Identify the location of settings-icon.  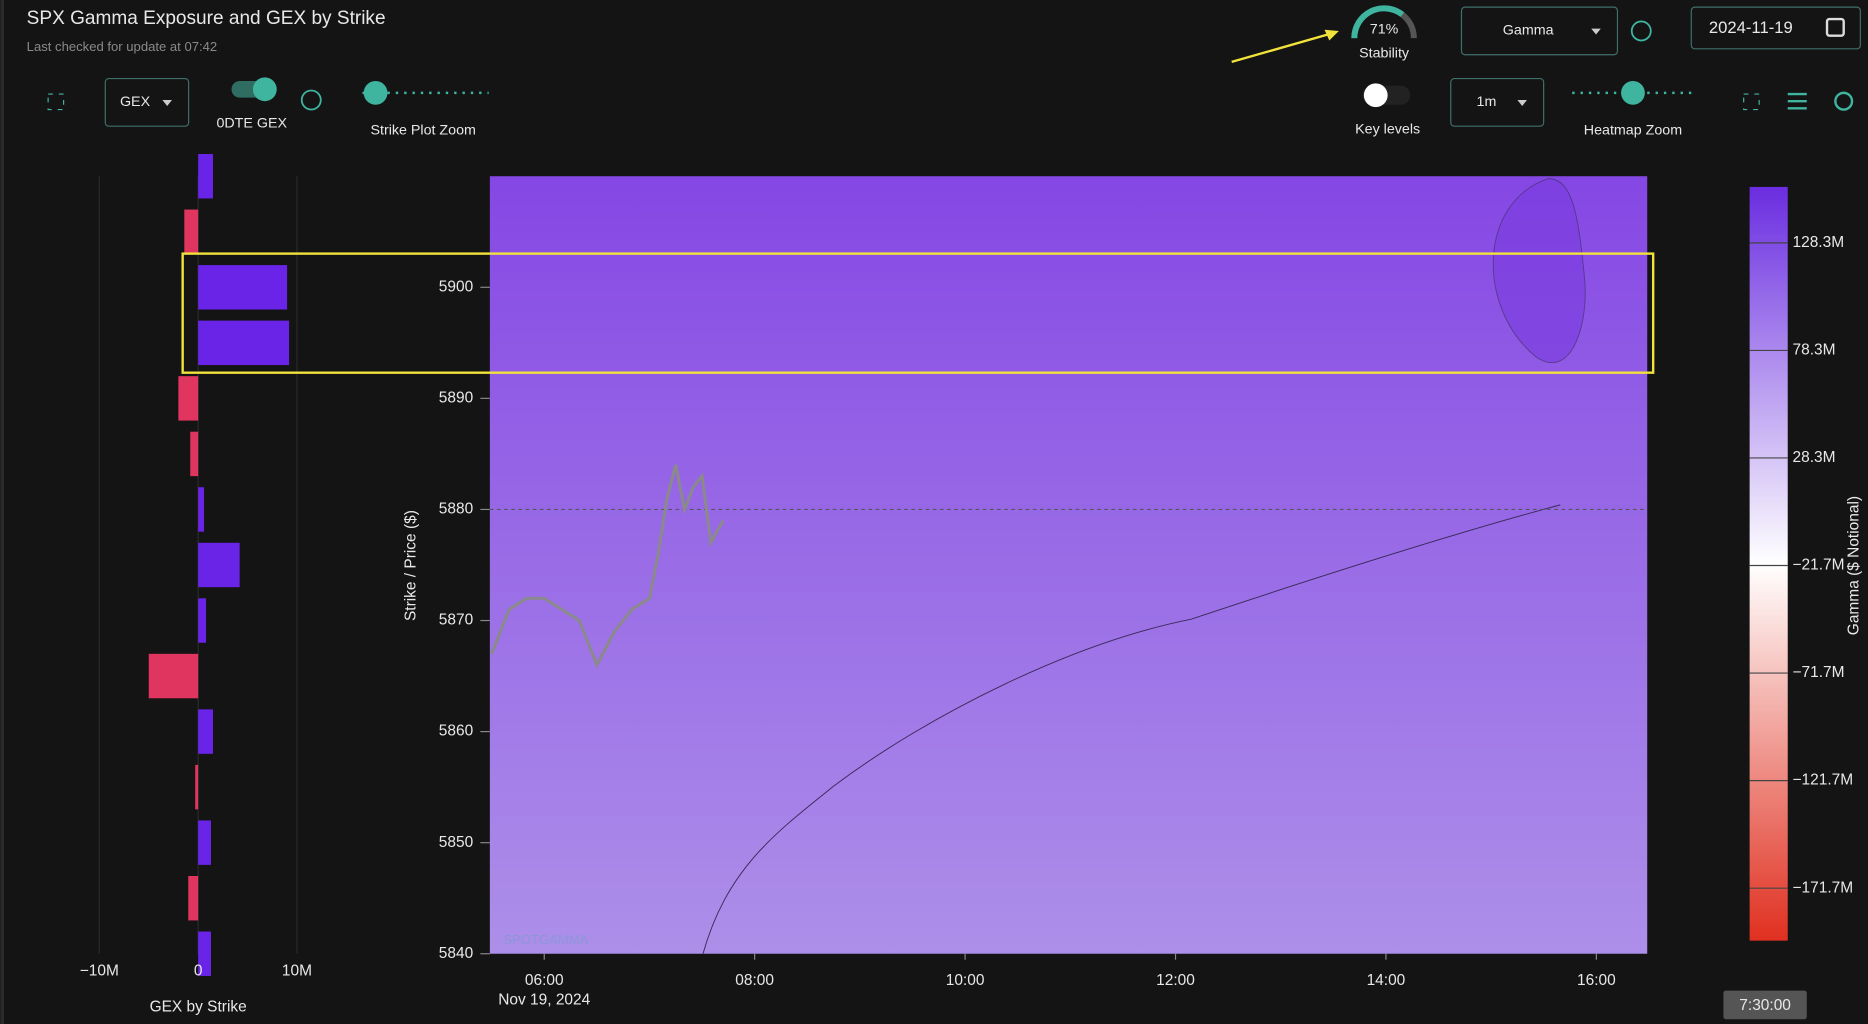
(1797, 101).